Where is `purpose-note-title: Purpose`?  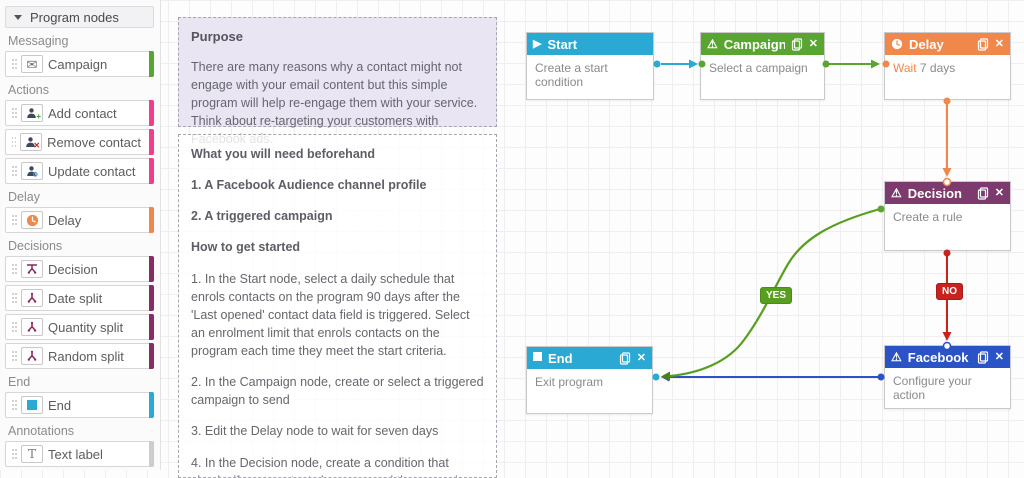 purpose-note-title: Purpose is located at coordinates (217, 36).